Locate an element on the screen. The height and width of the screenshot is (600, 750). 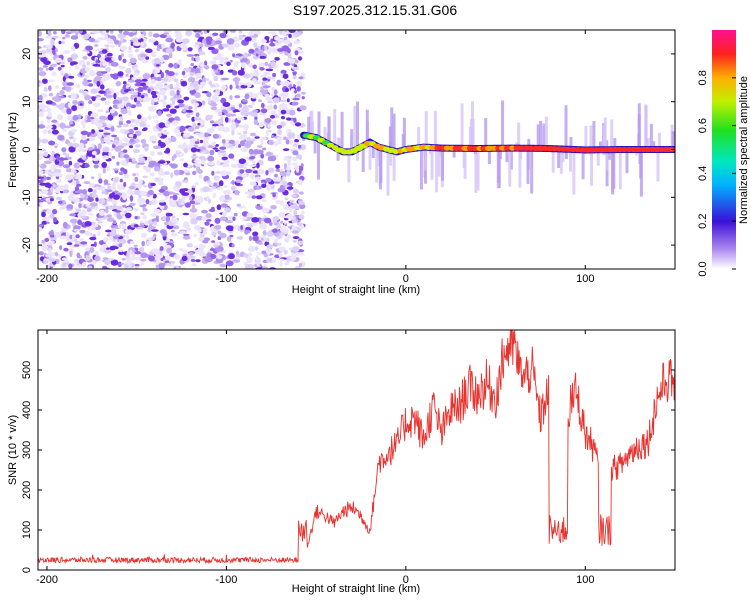
y-tick-label: -10 is located at coordinates (27, 197).